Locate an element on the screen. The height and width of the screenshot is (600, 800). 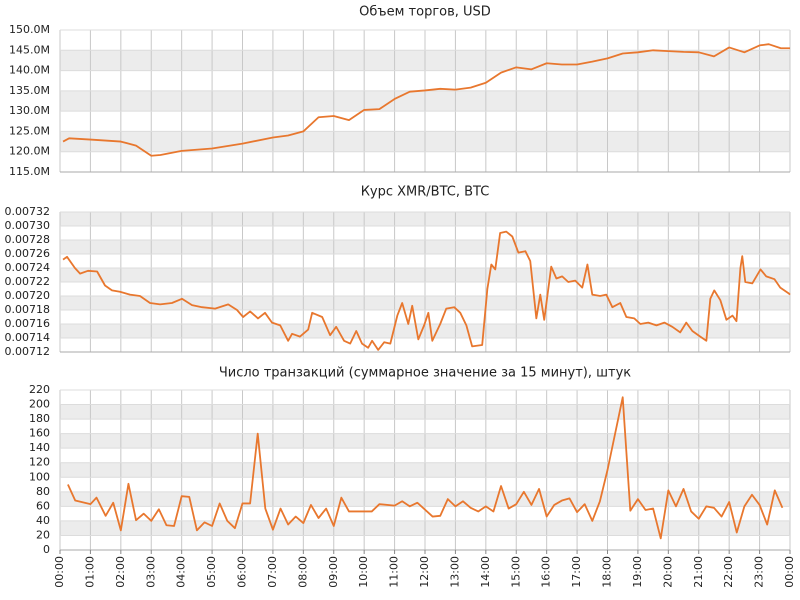
x-tick-label: 20:00 is located at coordinates (667, 572).